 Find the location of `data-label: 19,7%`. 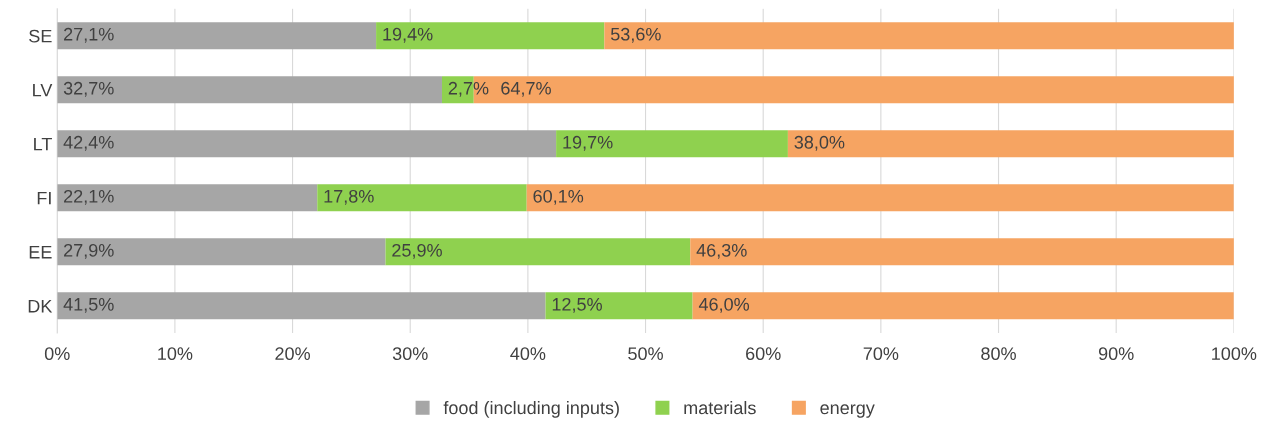

data-label: 19,7% is located at coordinates (588, 143).